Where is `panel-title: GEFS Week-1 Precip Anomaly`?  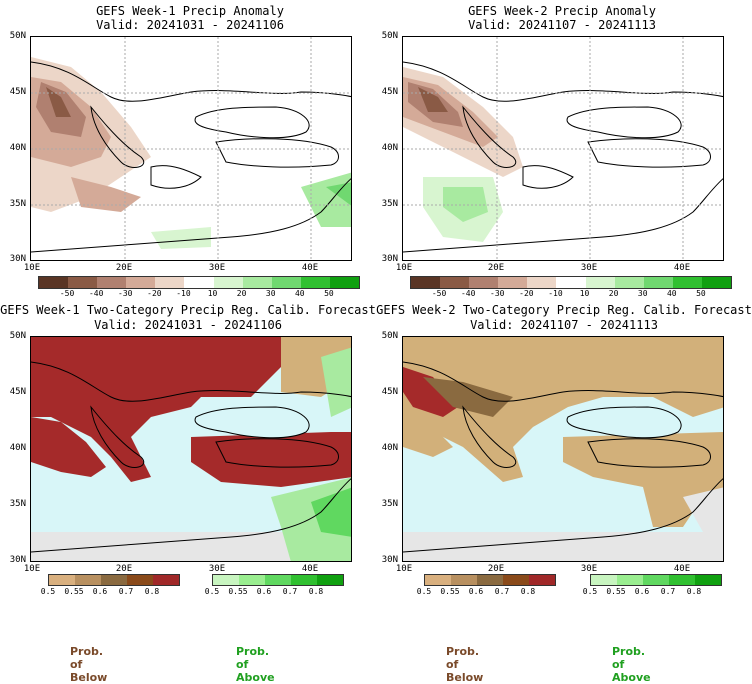 panel-title: GEFS Week-1 Precip Anomaly is located at coordinates (190, 11).